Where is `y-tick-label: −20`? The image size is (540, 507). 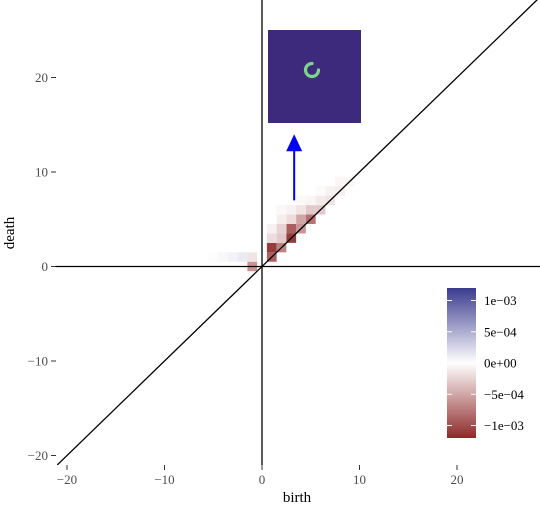 y-tick-label: −20 is located at coordinates (38, 455).